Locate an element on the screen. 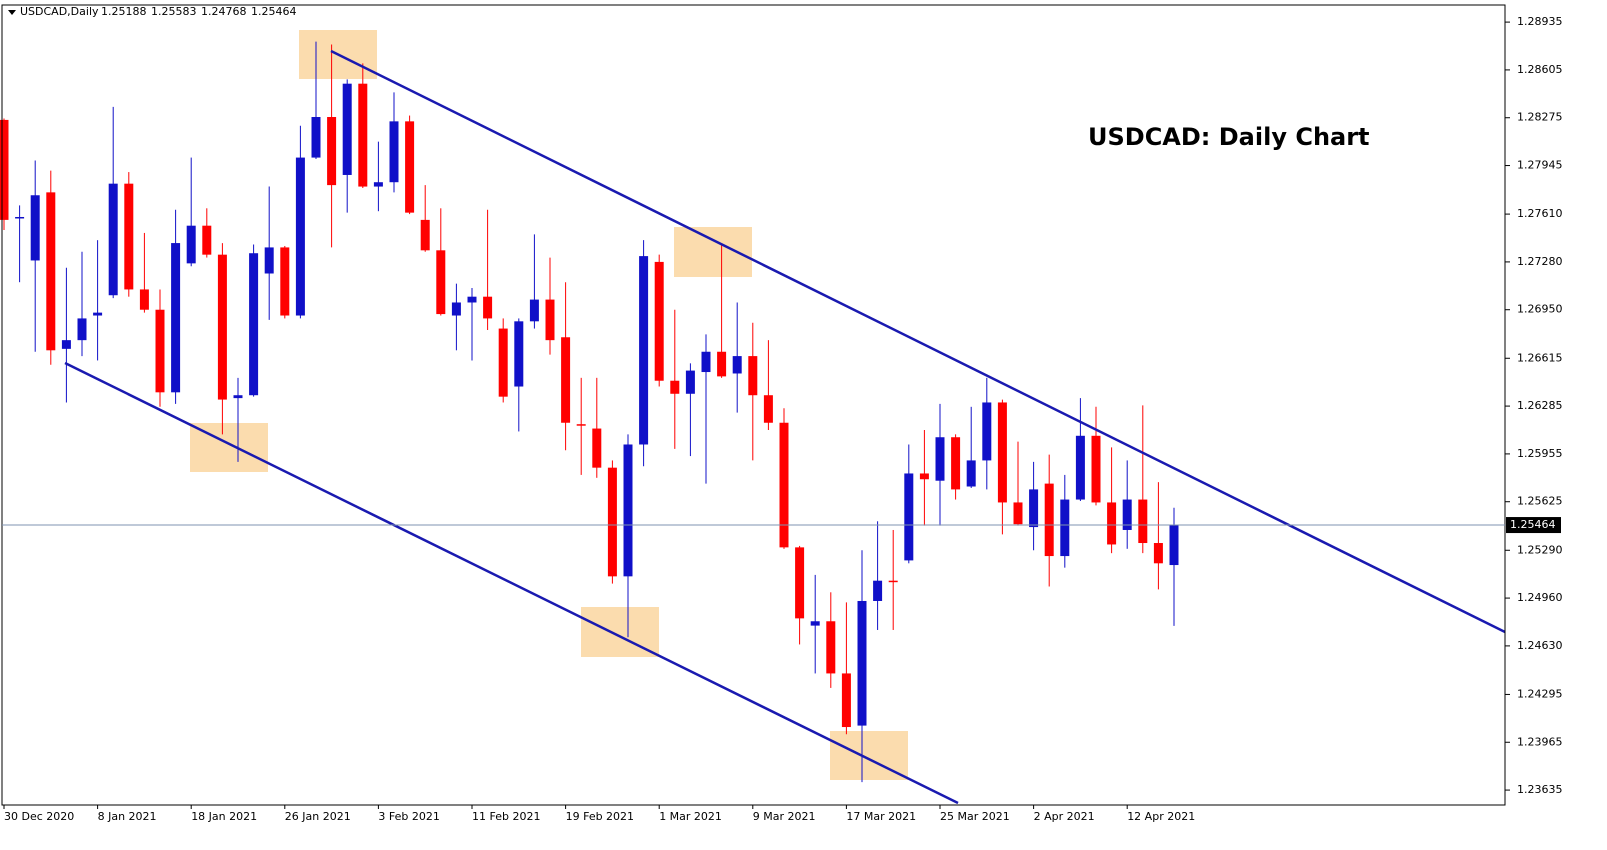 Image resolution: width=1607 pixels, height=850 pixels. y-tick-label: 1.25290 is located at coordinates (1540, 549).